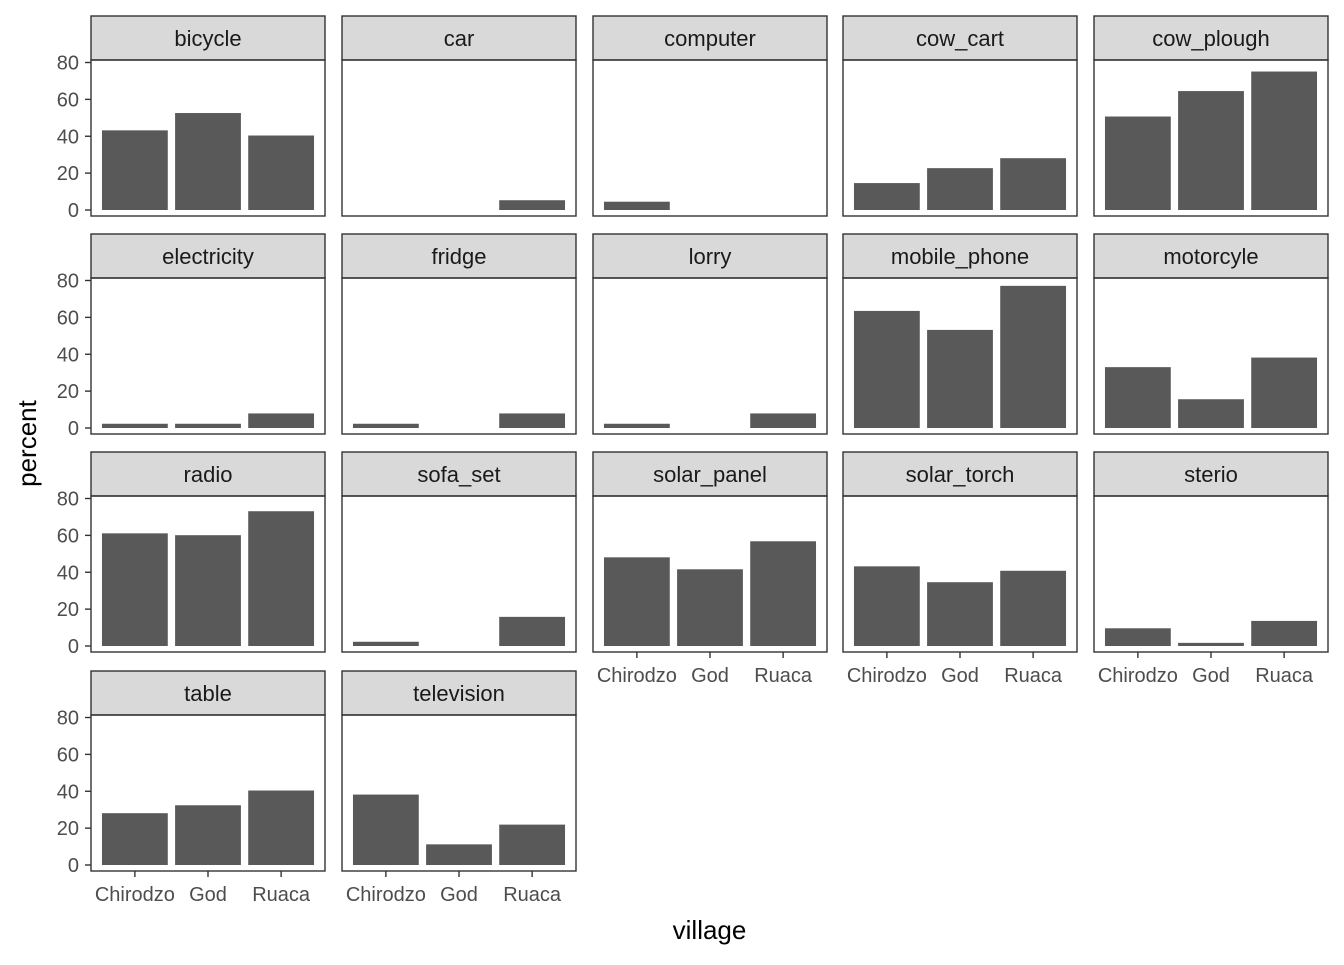  I want to click on x-axis-title: village, so click(710, 930).